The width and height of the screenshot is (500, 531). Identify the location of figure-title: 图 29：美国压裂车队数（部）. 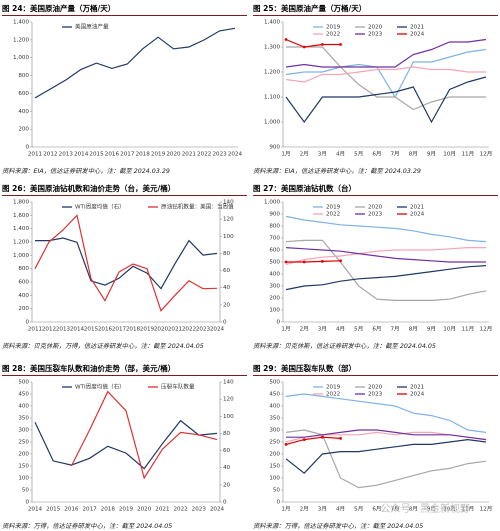
(375, 369).